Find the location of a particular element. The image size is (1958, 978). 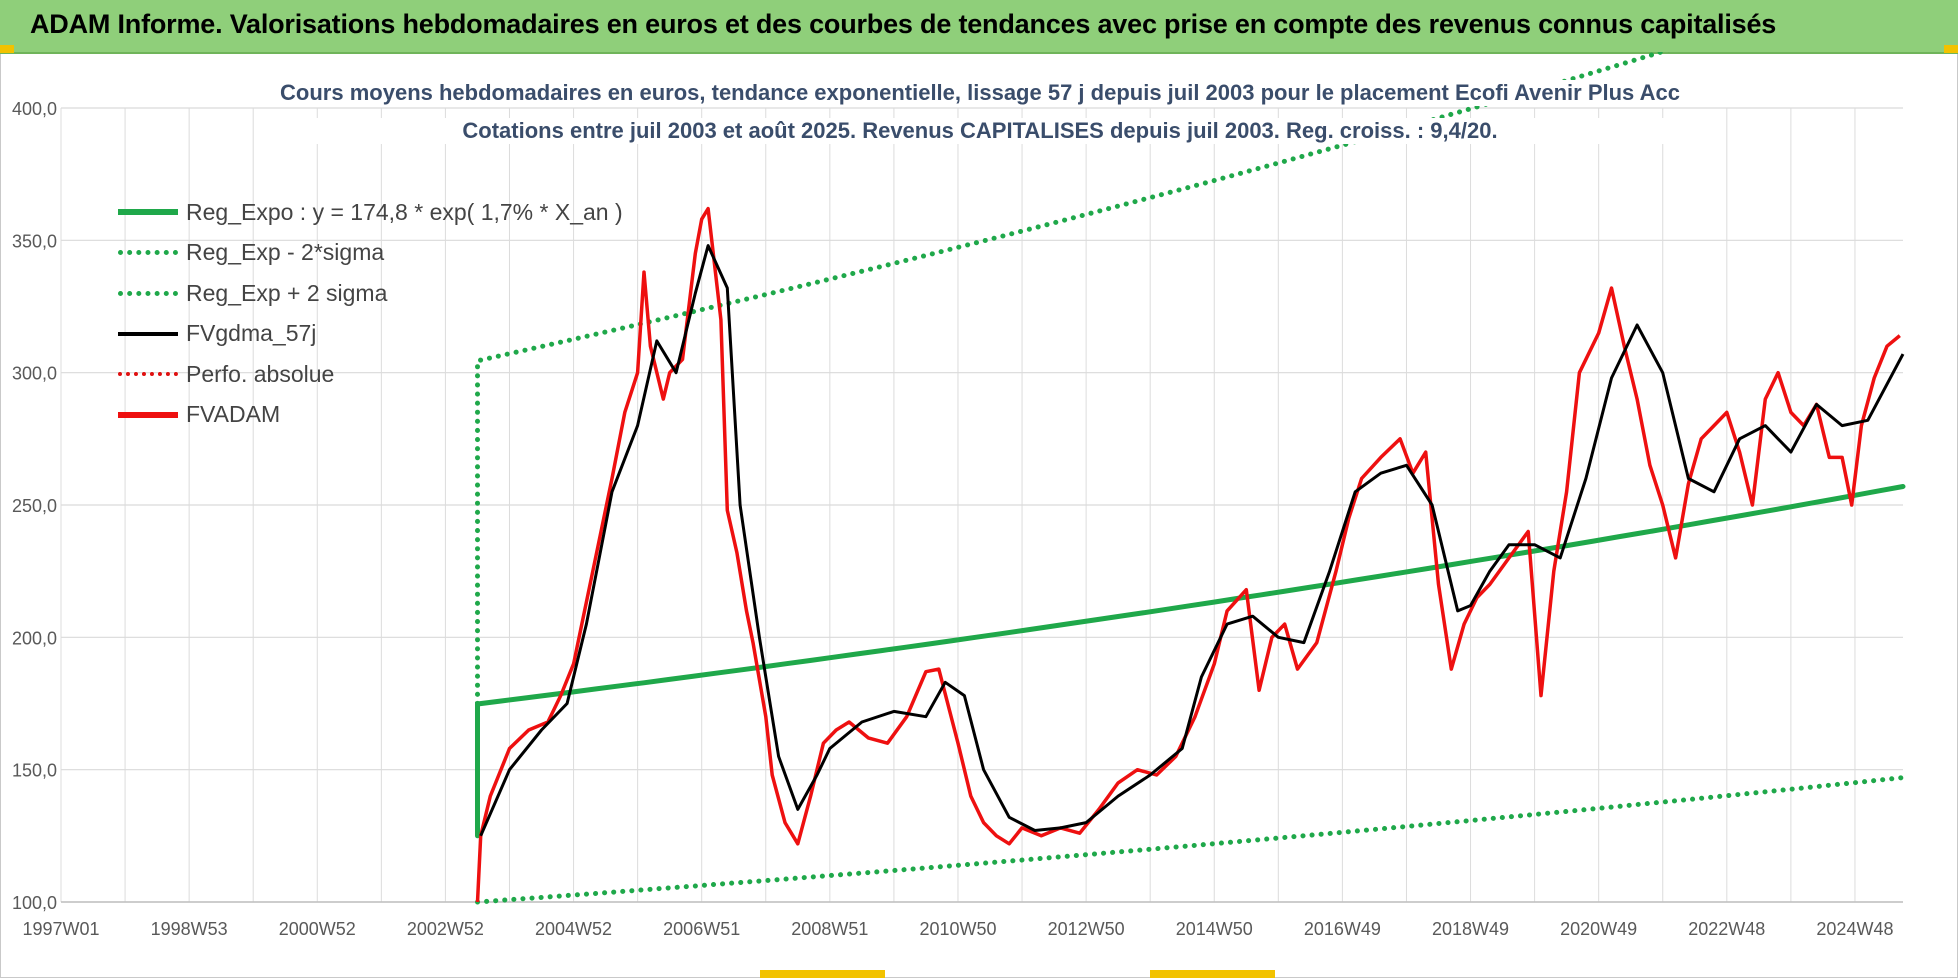

x-tick-label: 2018W49 is located at coordinates (1470, 929).